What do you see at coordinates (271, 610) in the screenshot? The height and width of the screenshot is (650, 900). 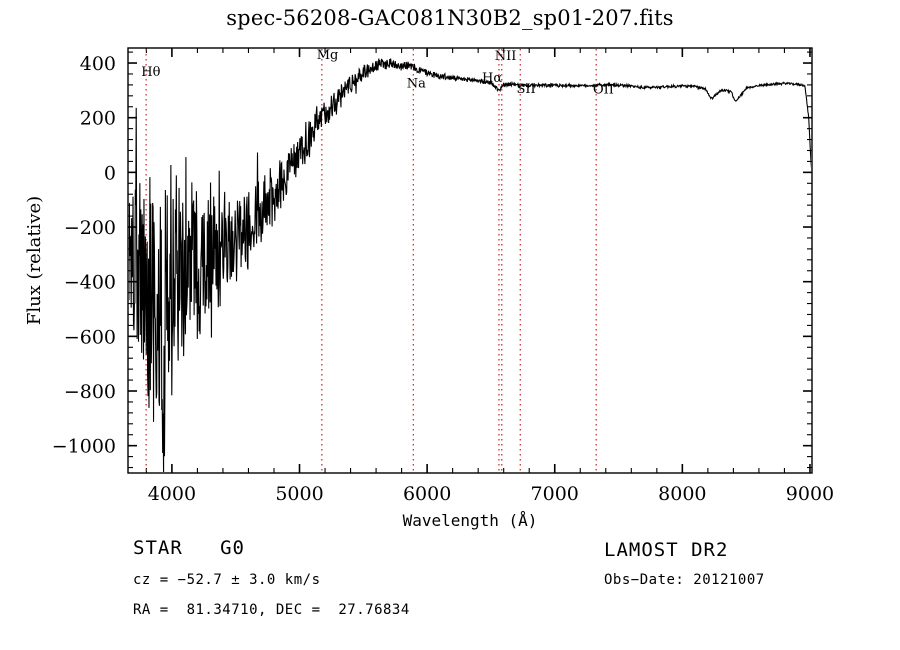 I see `coordinates-label: RA = 81.34710, DEC = 27.76834` at bounding box center [271, 610].